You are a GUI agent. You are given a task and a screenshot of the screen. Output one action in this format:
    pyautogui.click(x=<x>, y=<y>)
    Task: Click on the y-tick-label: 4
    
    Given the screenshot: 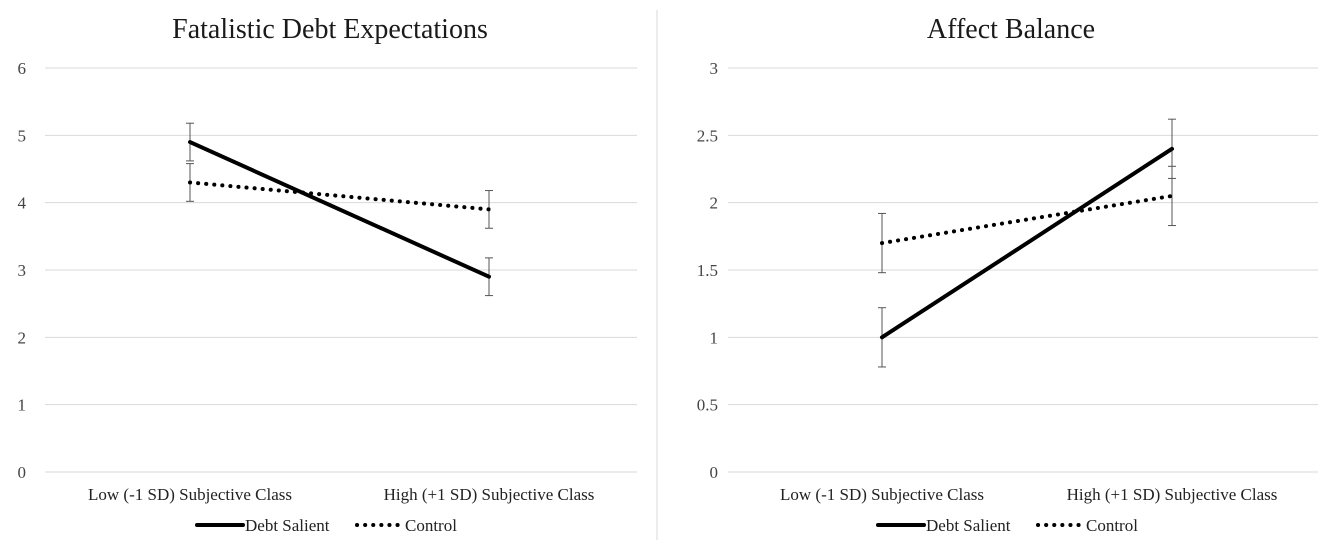 What is the action you would take?
    pyautogui.click(x=22, y=203)
    